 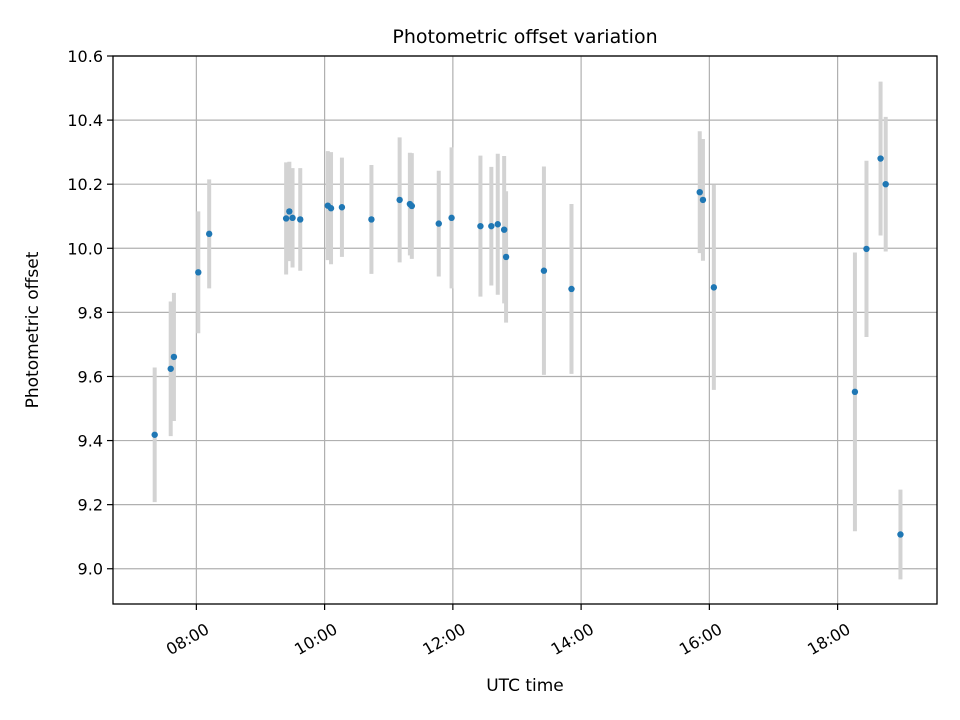 I want to click on x-tick-label: 18:00, so click(x=828, y=639).